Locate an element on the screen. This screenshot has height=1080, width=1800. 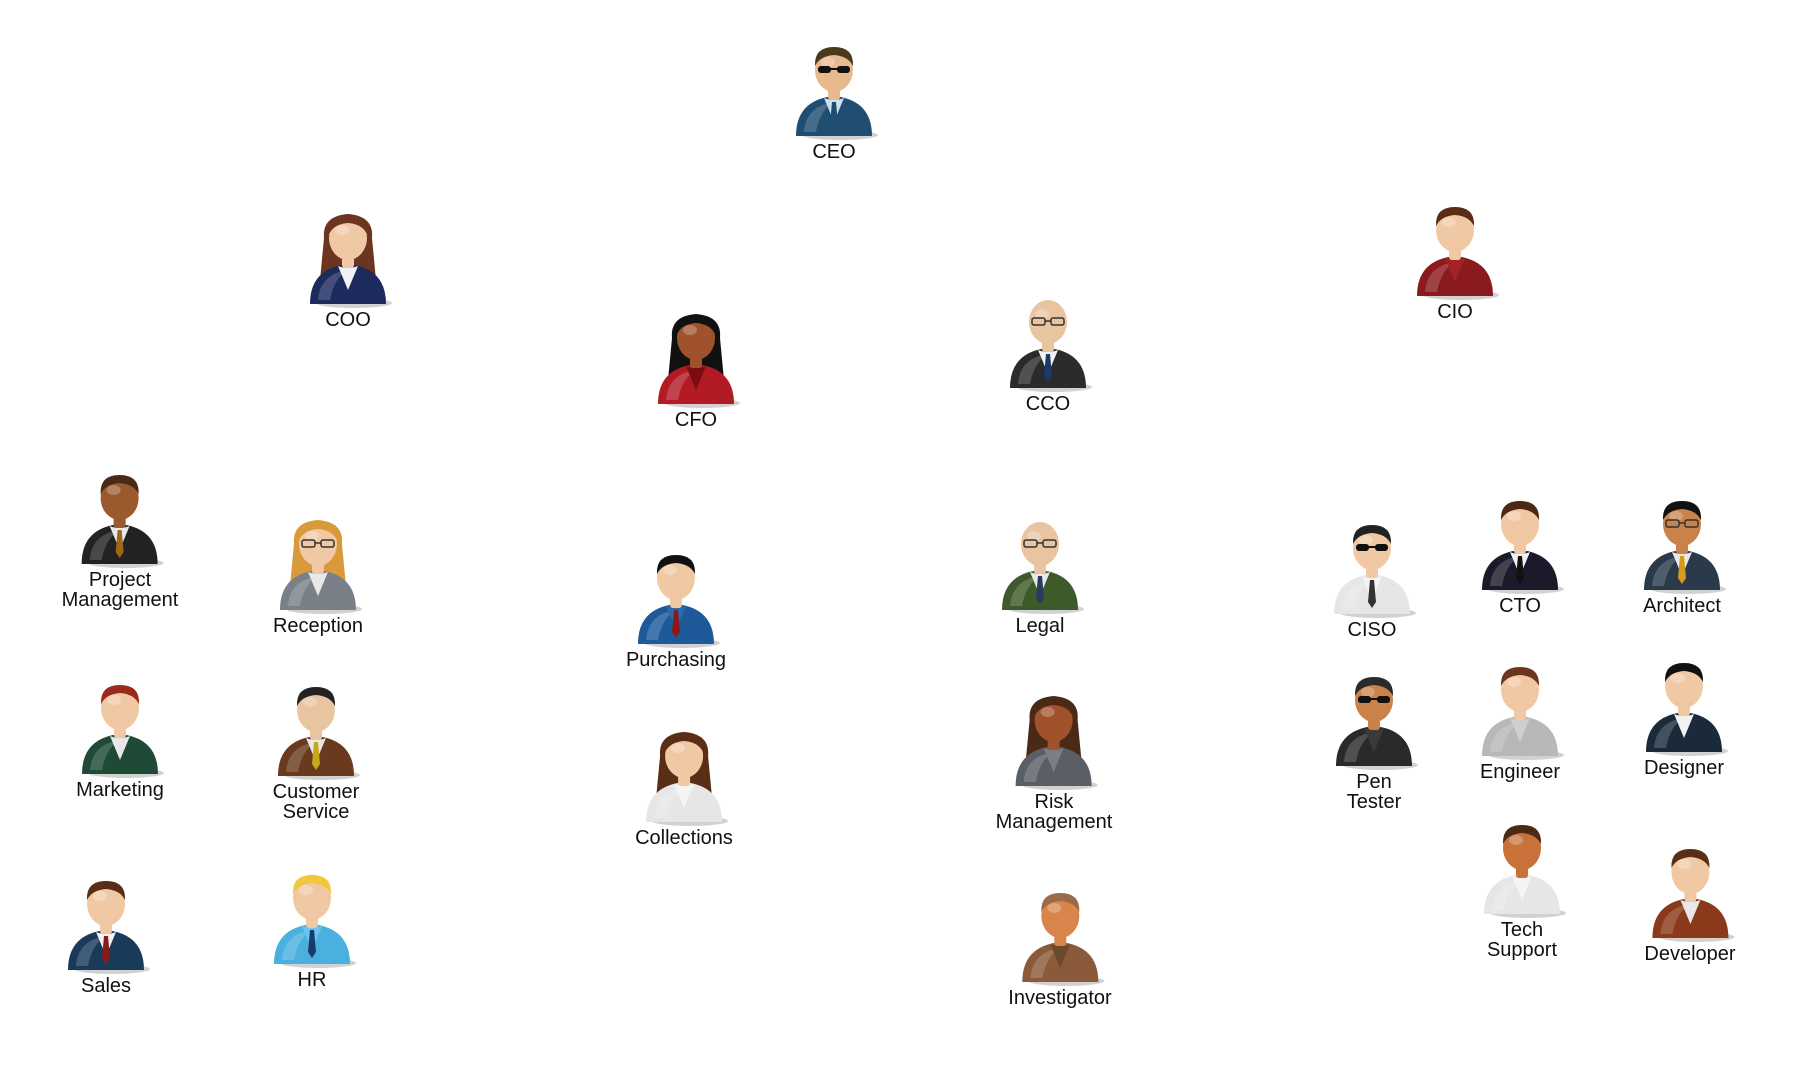
role-cco: CCO is located at coordinates (1048, 353).